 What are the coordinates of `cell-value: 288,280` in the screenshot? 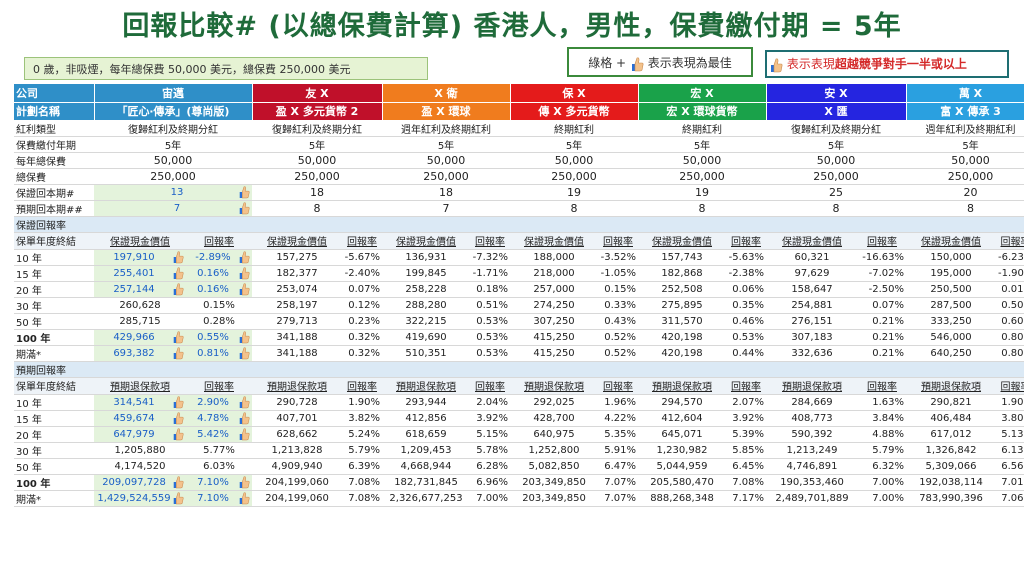 It's located at (426, 305).